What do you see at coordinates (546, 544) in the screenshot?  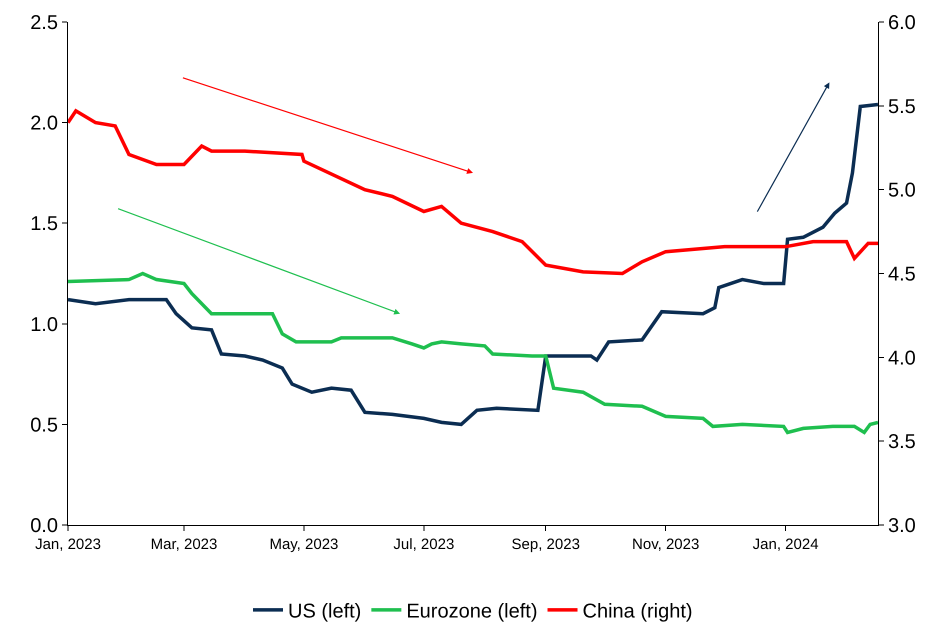 I see `x-tick-label: Sep, 2023` at bounding box center [546, 544].